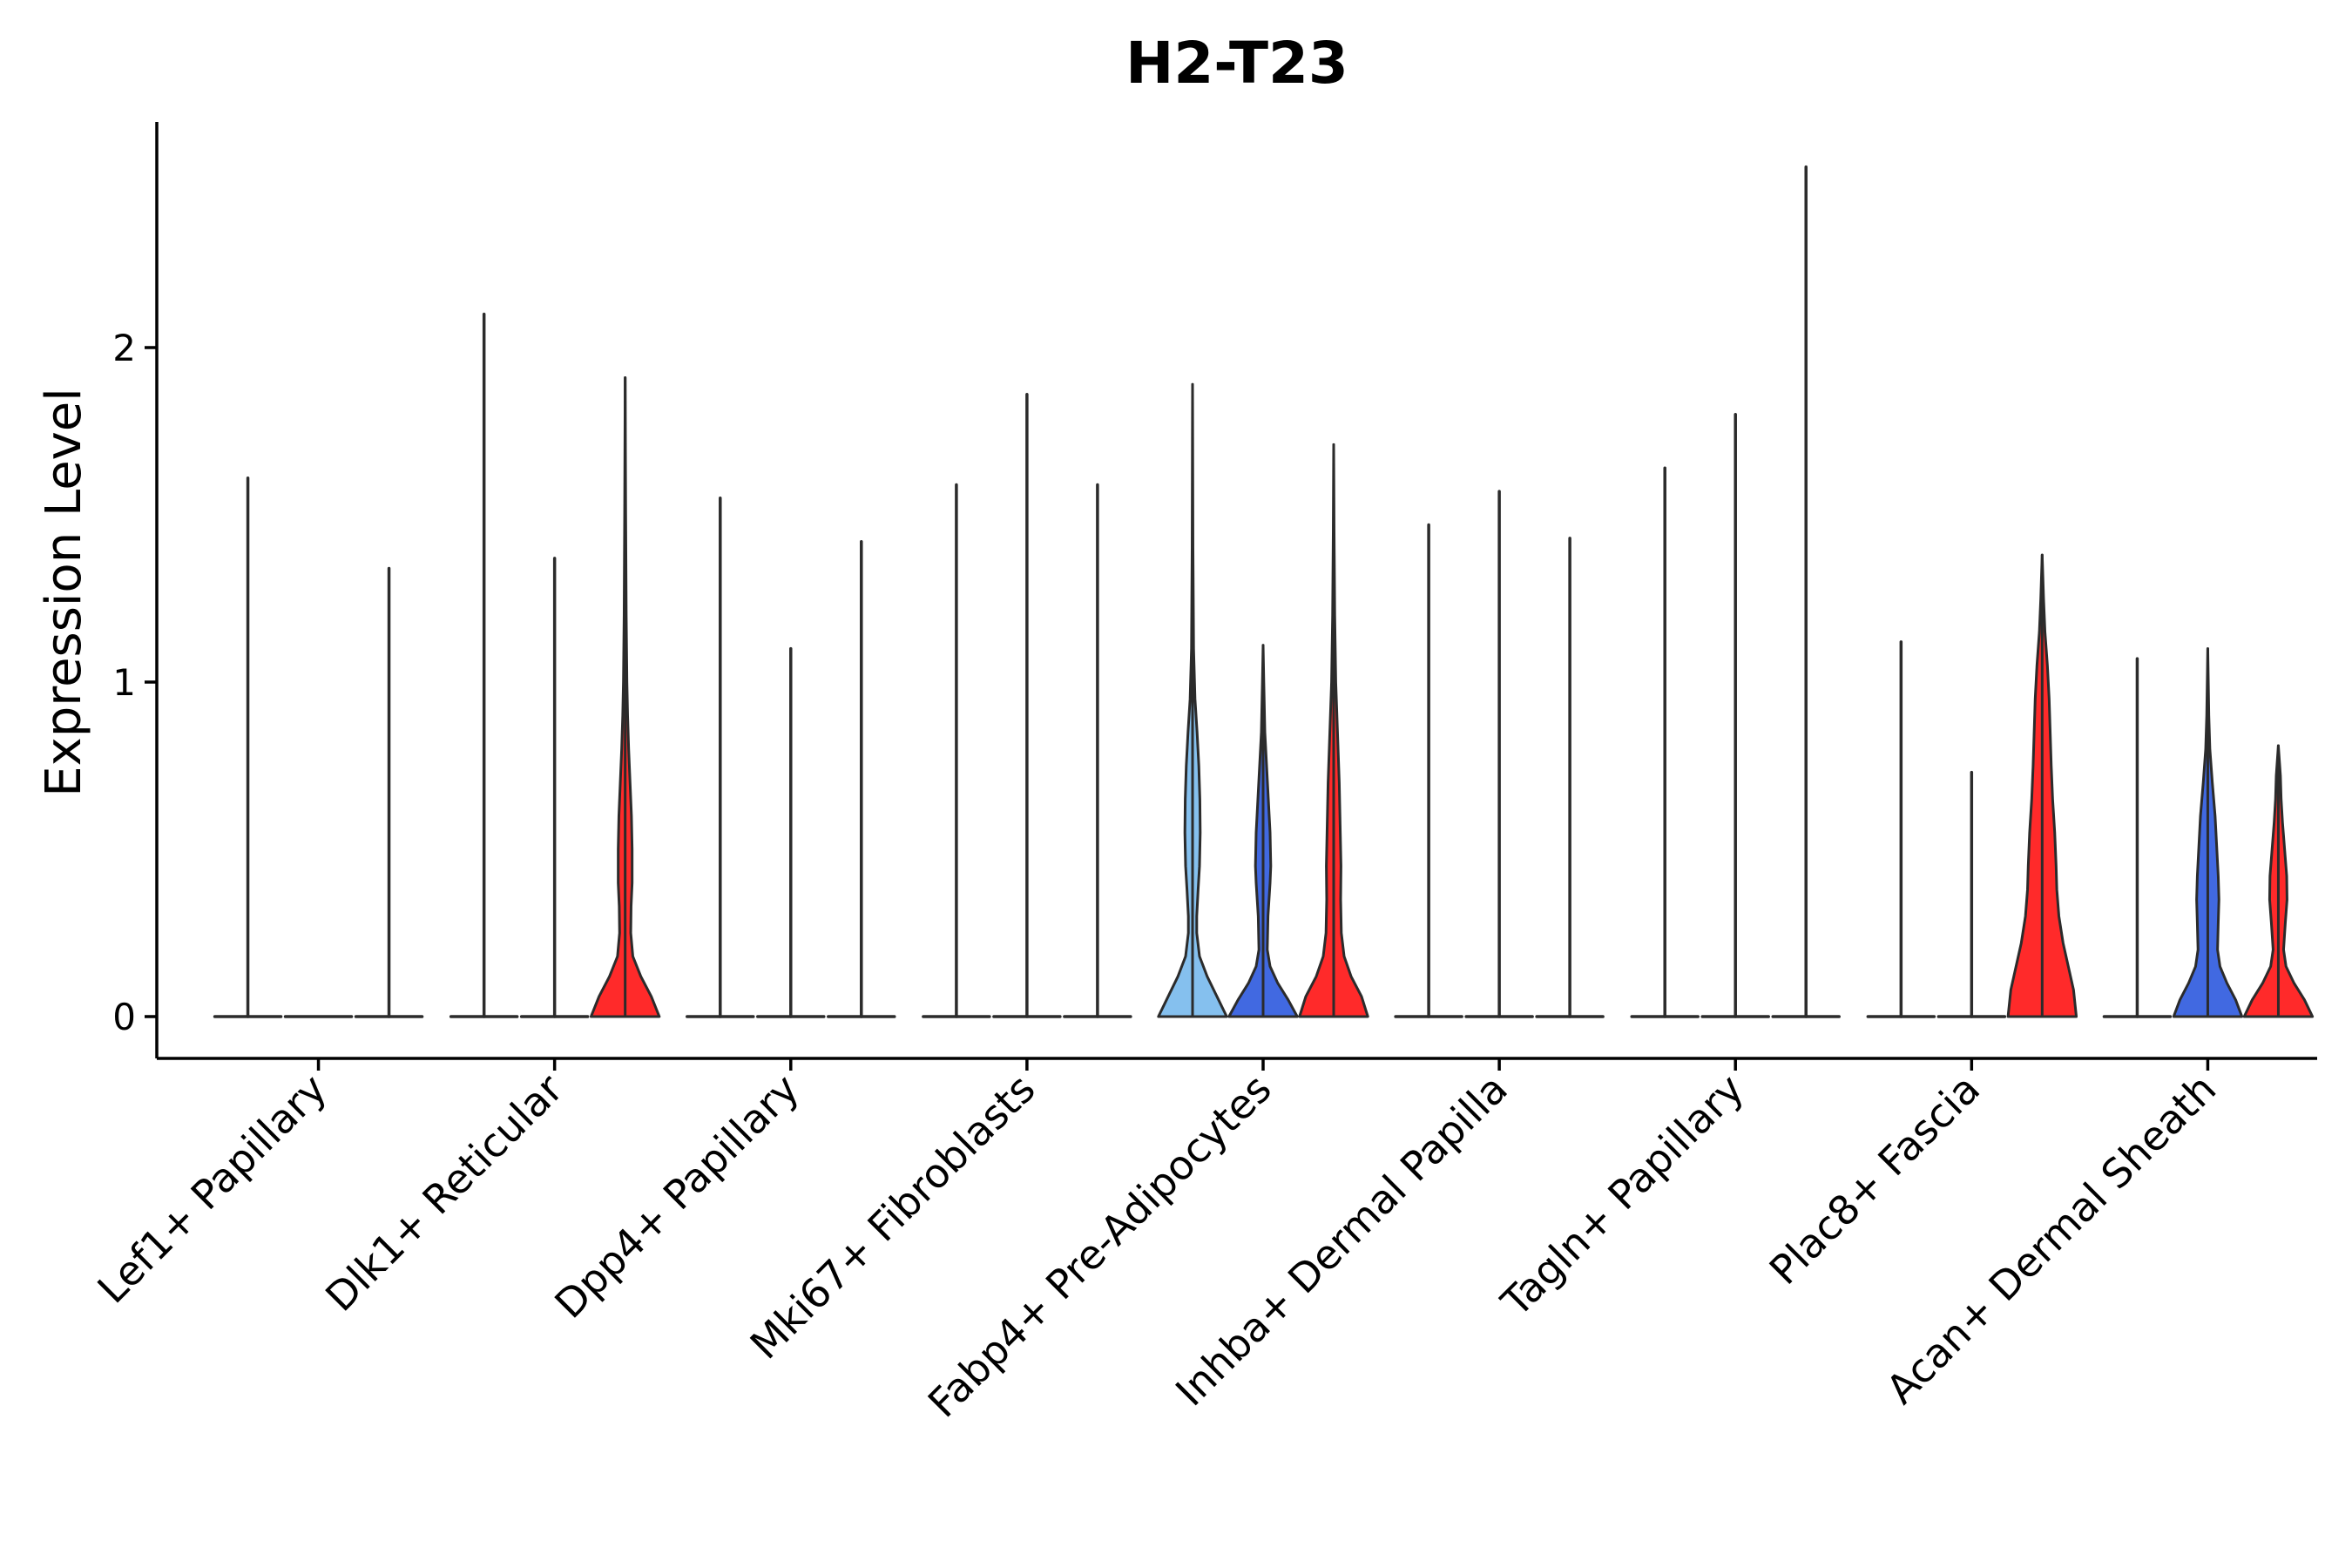 This screenshot has width=2352, height=1568. I want to click on x-tick-label: Lef1+ Papillary, so click(211, 1189).